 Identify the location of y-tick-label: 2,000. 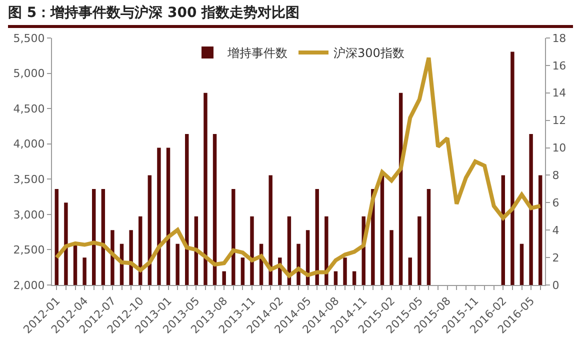
(29, 285).